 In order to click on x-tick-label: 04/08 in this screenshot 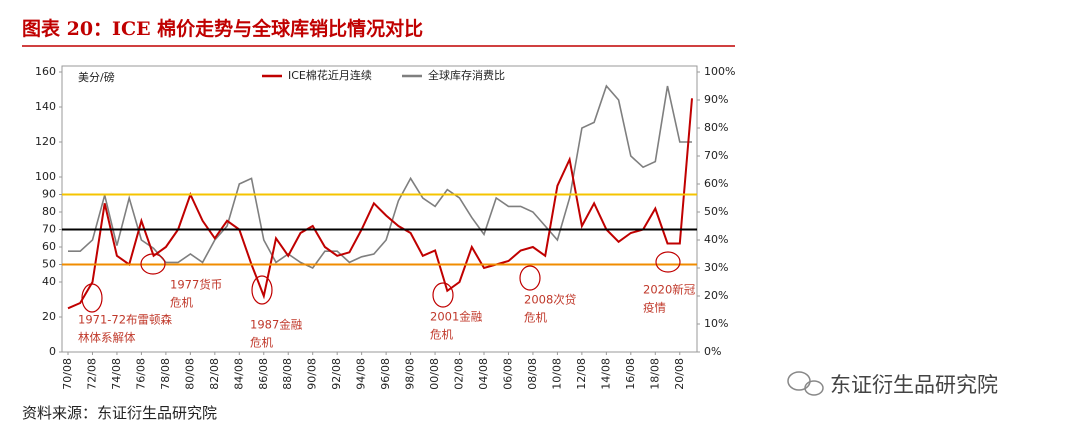, I will do `click(483, 374)`.